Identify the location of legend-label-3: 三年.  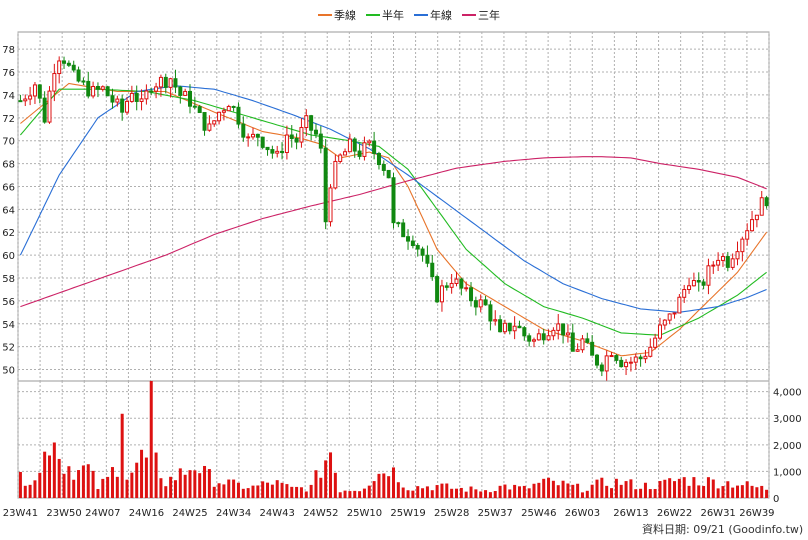
(489, 15).